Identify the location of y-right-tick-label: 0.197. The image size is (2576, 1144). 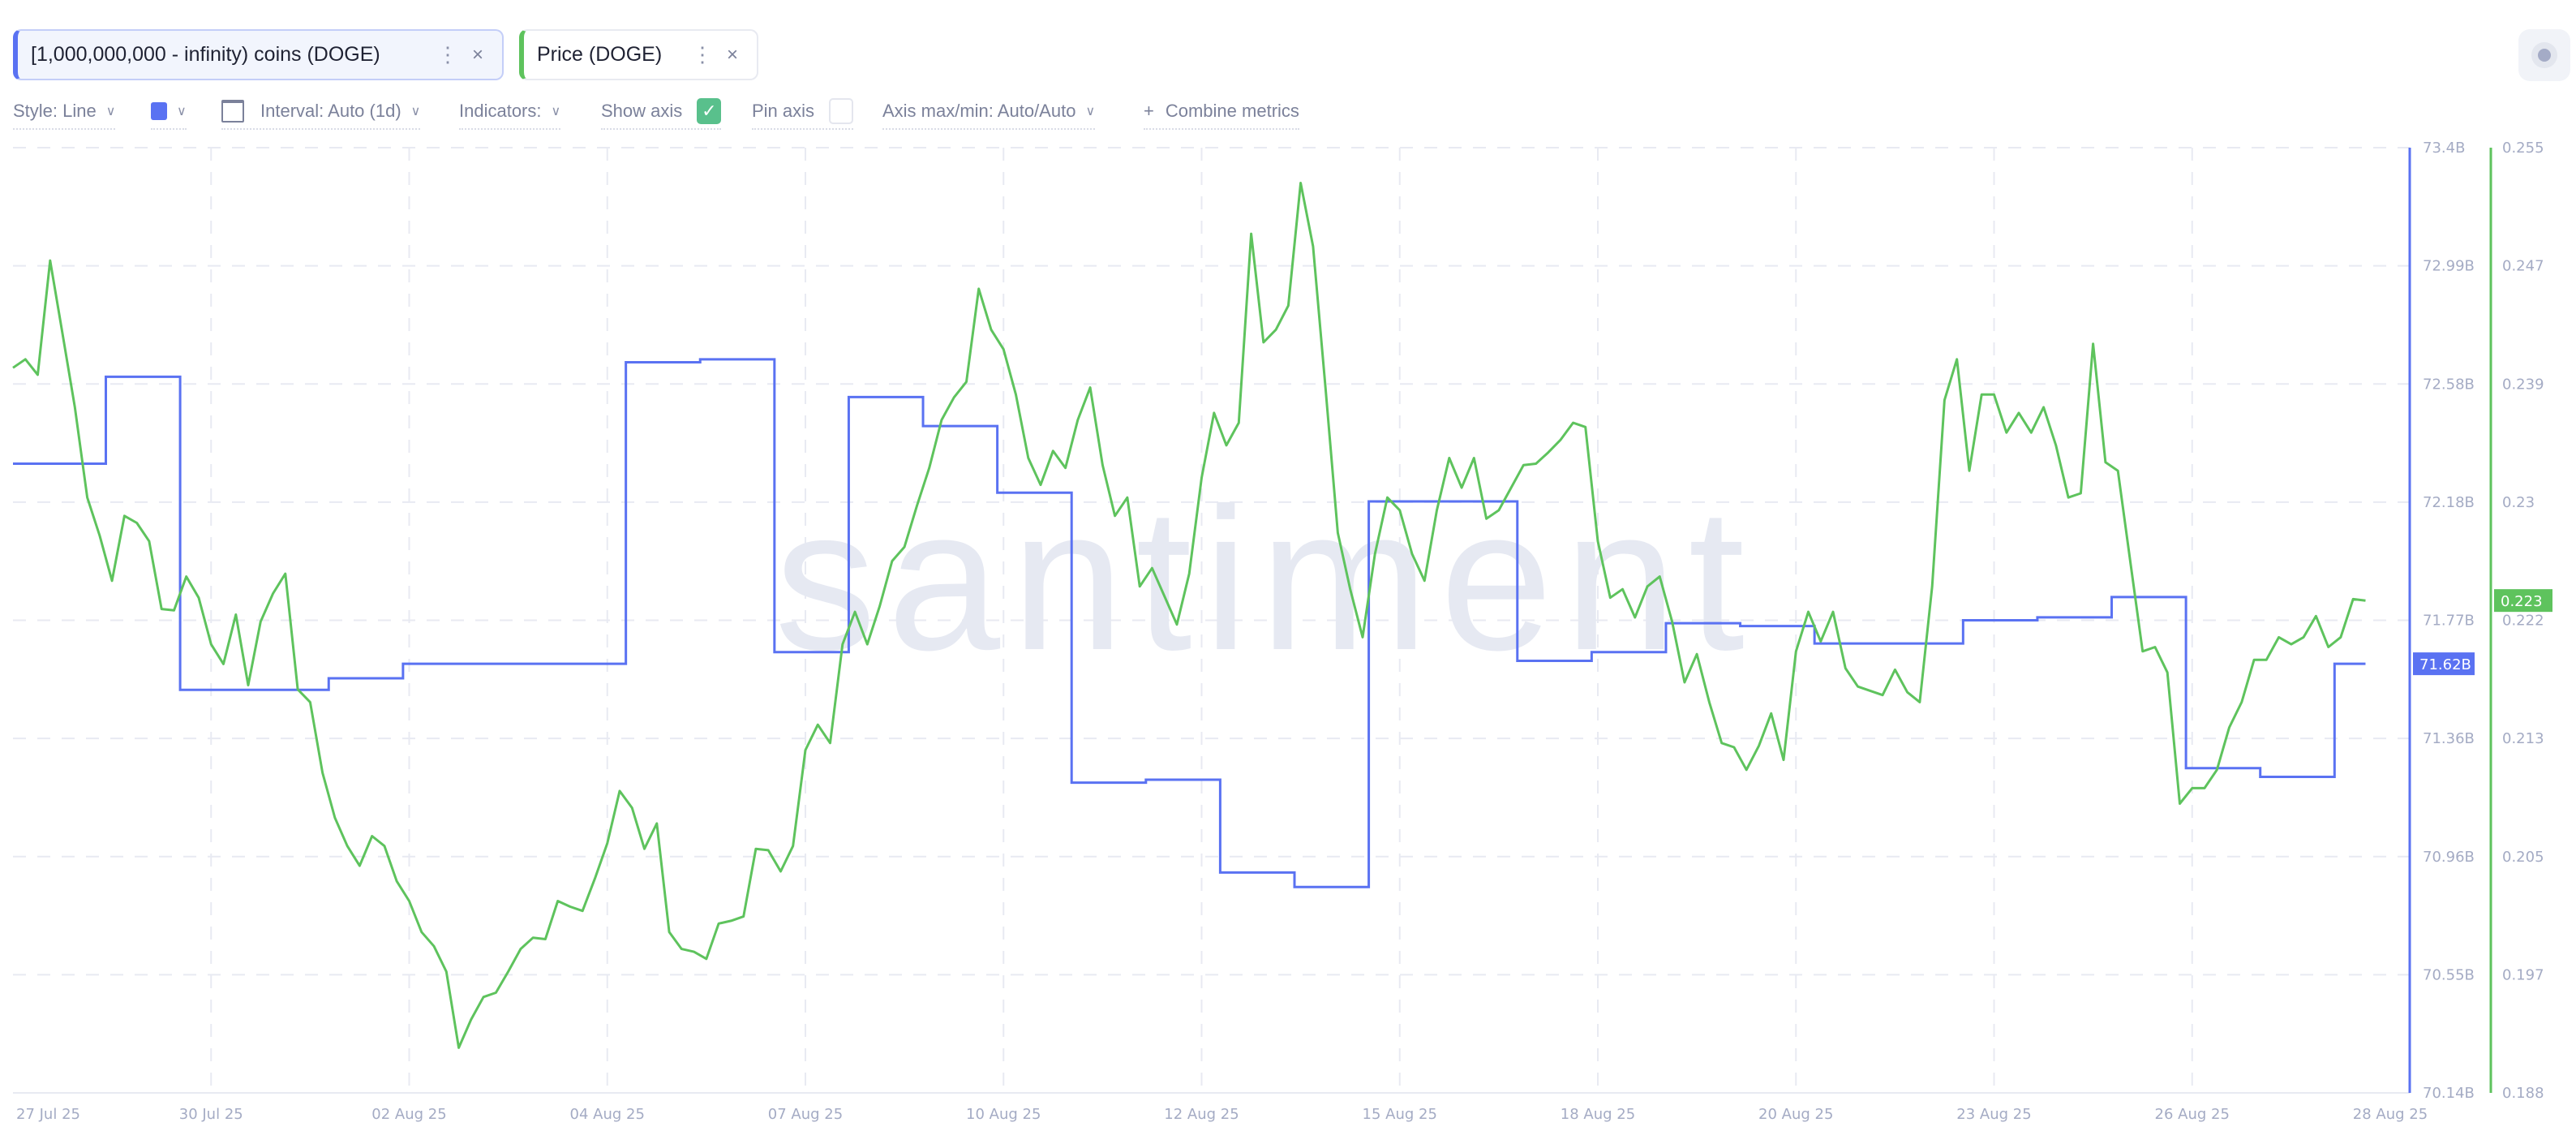
(2523, 974).